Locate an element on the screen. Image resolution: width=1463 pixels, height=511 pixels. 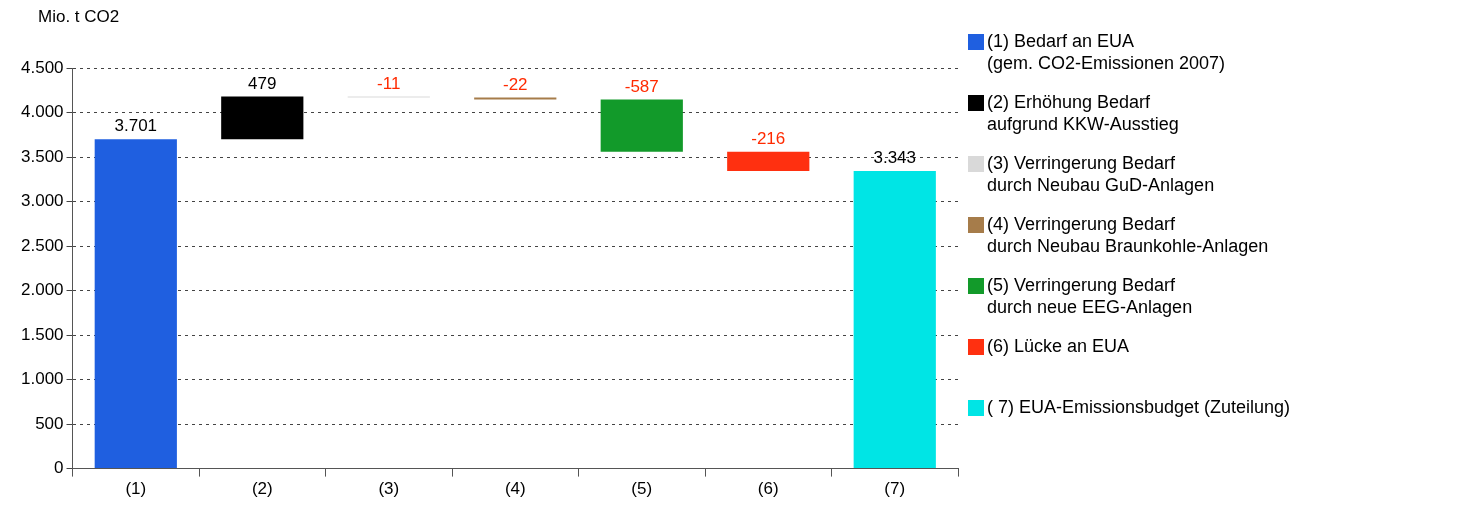
y-tick-label: 4.500 is located at coordinates (42, 67).